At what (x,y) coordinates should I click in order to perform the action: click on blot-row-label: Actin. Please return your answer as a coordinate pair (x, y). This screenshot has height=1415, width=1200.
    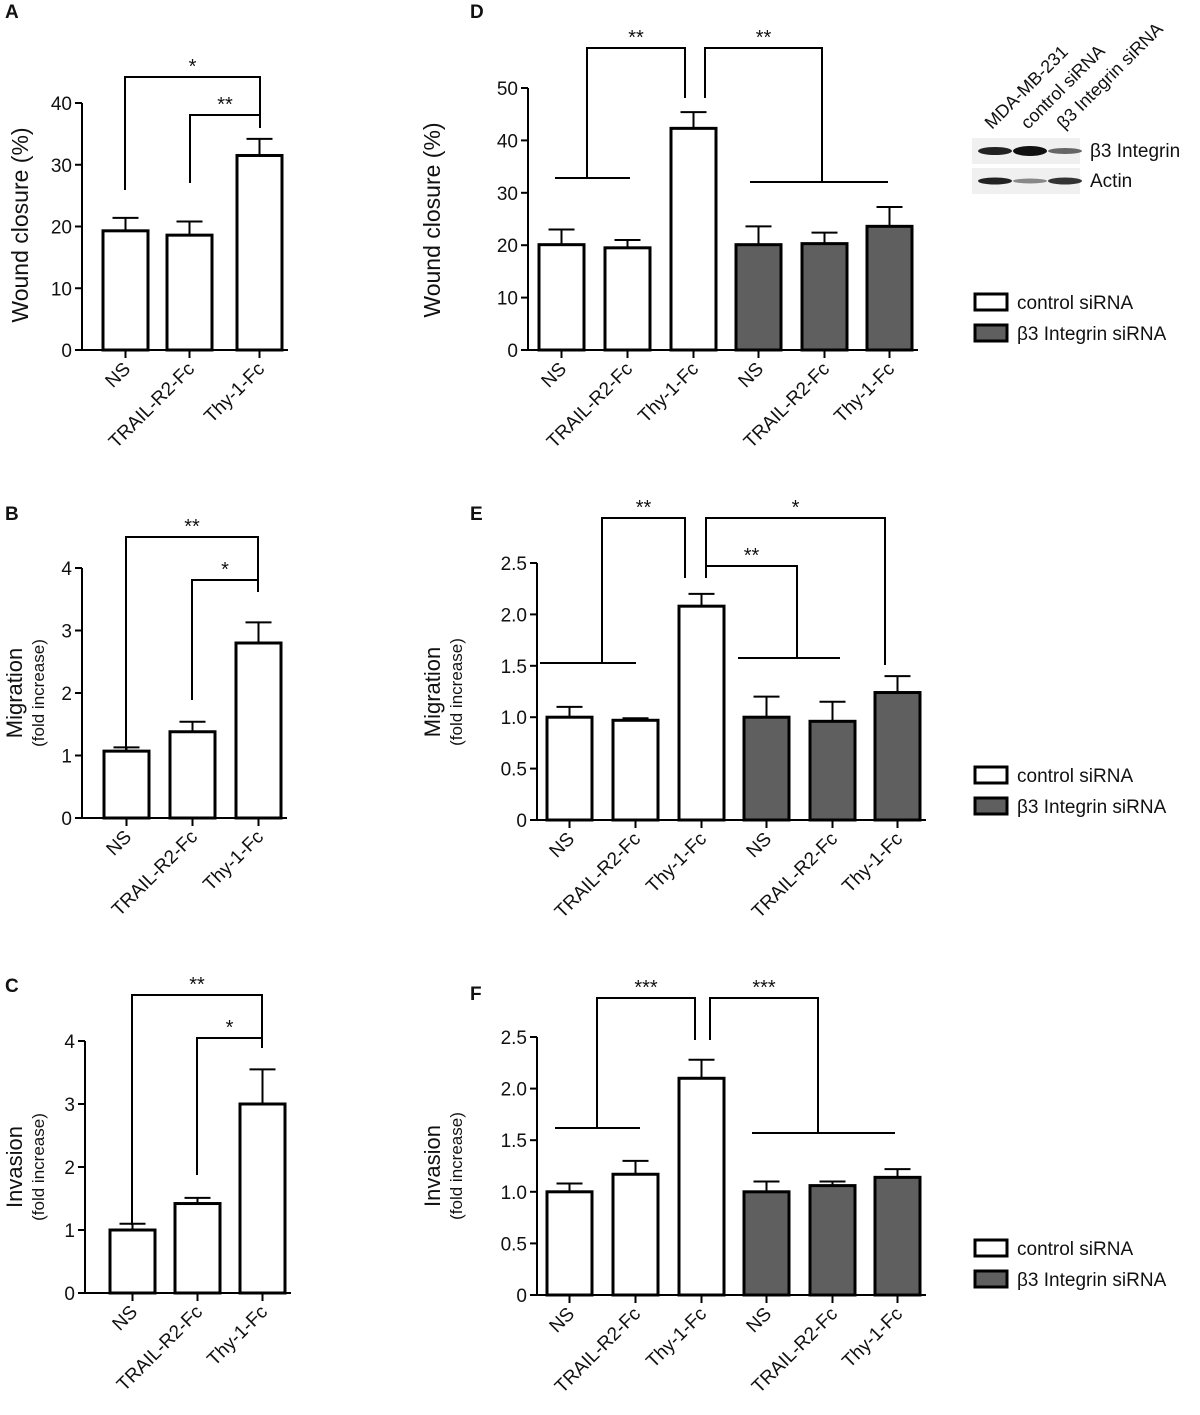
    Looking at the image, I should click on (1111, 181).